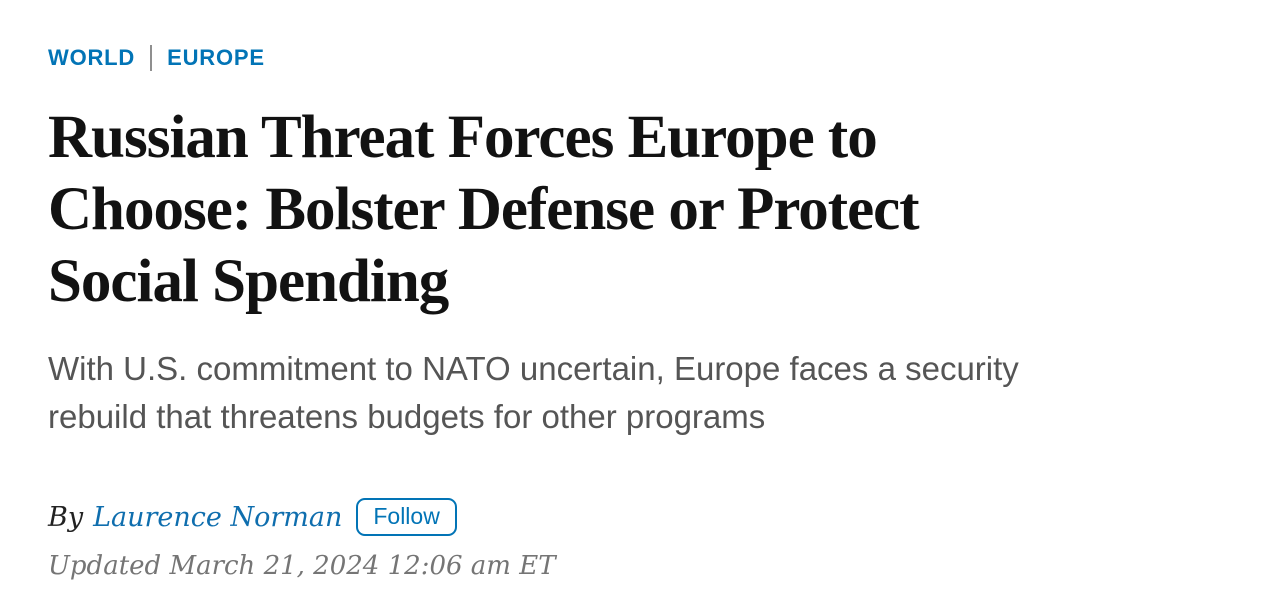  Describe the element at coordinates (302, 566) in the screenshot. I see `updated-timestamp: Updated March 21, 2024 12:06 am ET` at that location.